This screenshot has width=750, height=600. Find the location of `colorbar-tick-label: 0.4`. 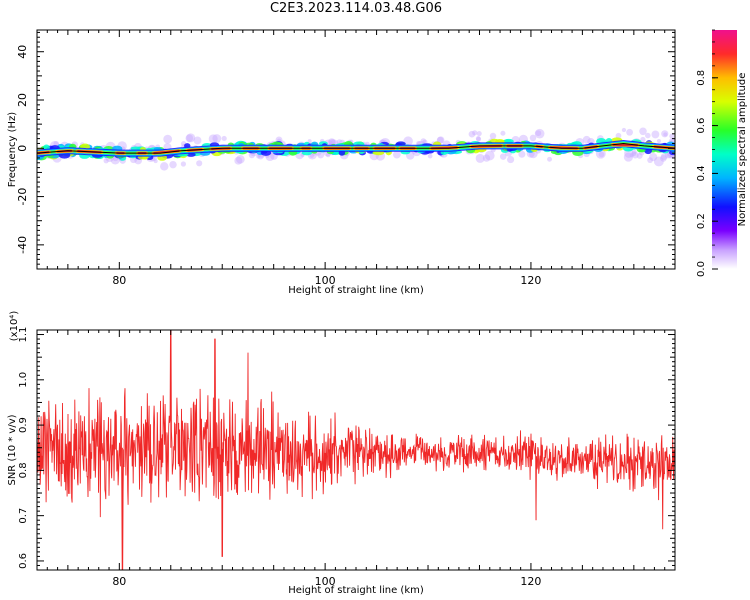

colorbar-tick-label: 0.4 is located at coordinates (701, 173).